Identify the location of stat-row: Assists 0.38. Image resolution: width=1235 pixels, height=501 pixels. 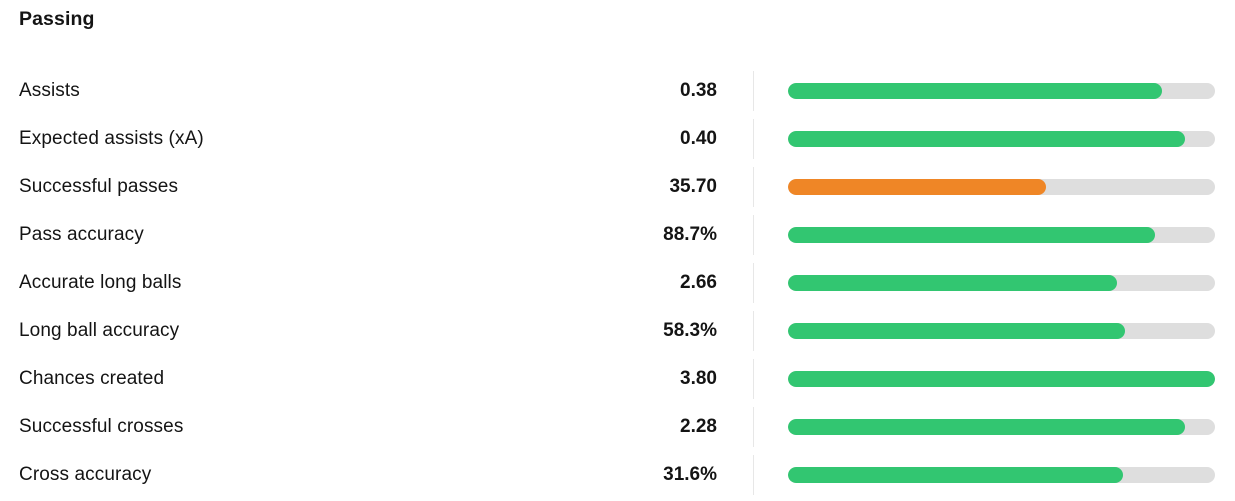
(617, 91).